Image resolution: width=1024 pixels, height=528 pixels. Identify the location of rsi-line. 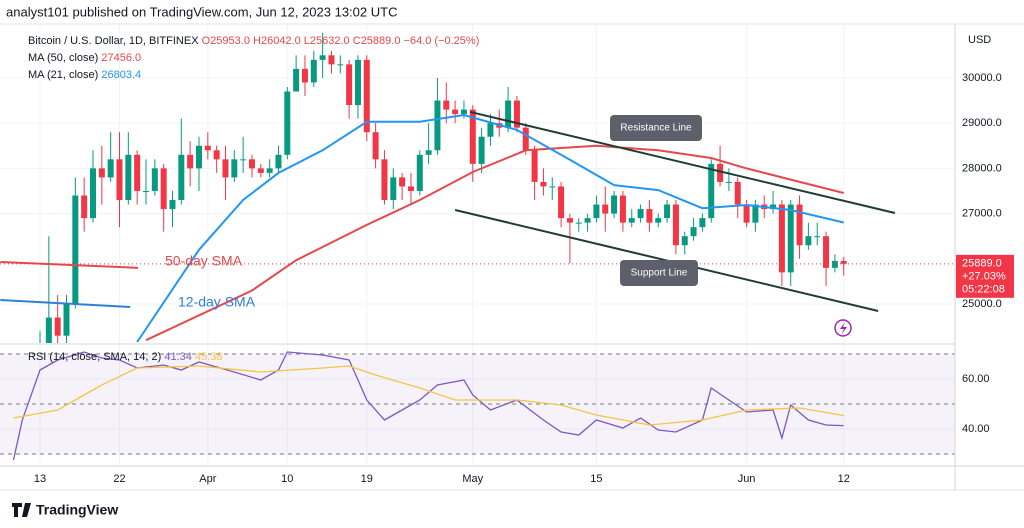
(428, 395).